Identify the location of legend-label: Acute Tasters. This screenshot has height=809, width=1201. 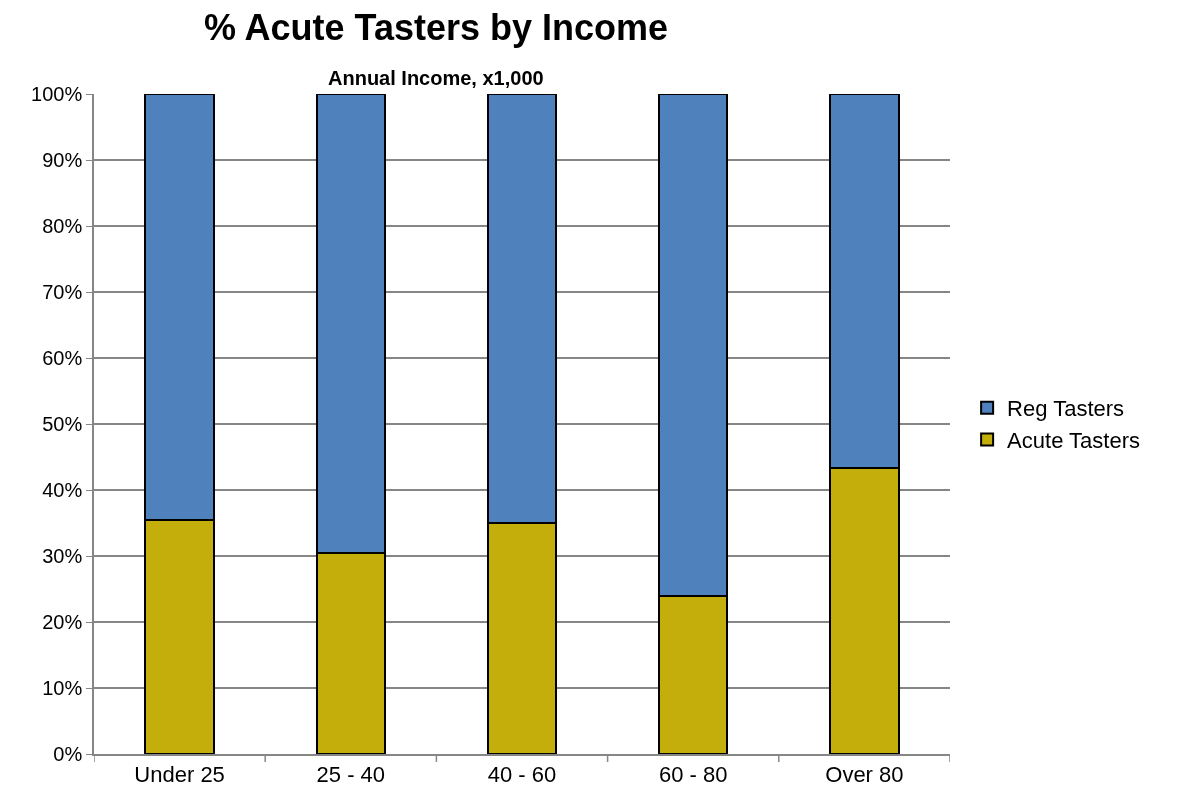
(1074, 440).